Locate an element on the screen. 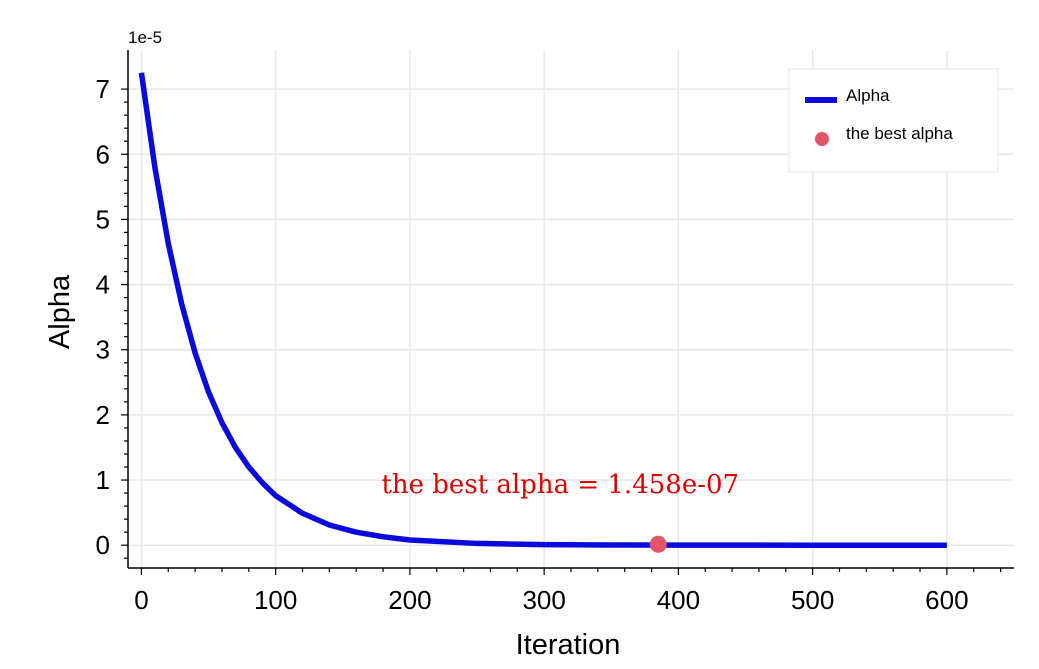 Image resolution: width=1039 pixels, height=669 pixels. legend: Alpha the best alpha is located at coordinates (893, 120).